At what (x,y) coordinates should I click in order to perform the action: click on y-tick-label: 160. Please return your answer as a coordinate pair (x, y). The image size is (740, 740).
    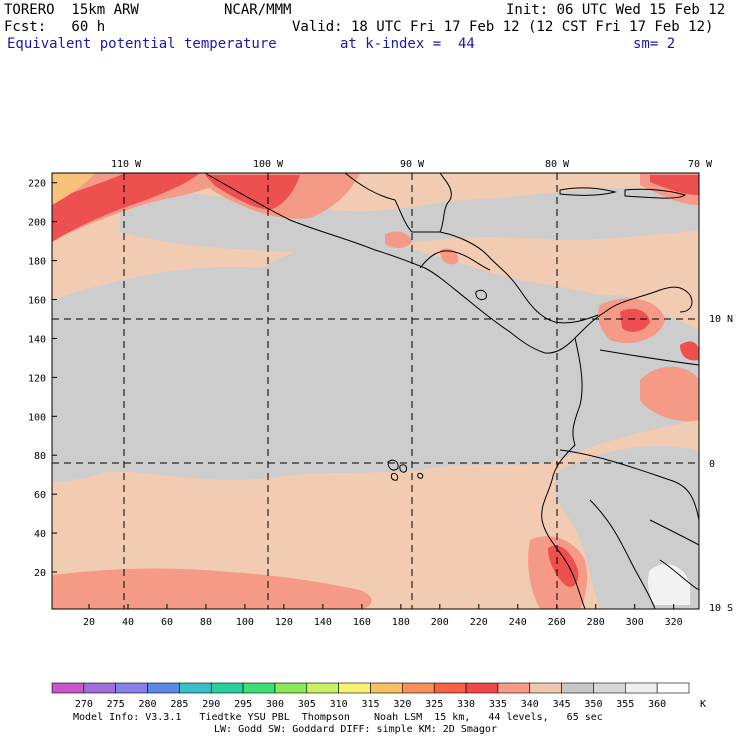
    Looking at the image, I should click on (37, 301).